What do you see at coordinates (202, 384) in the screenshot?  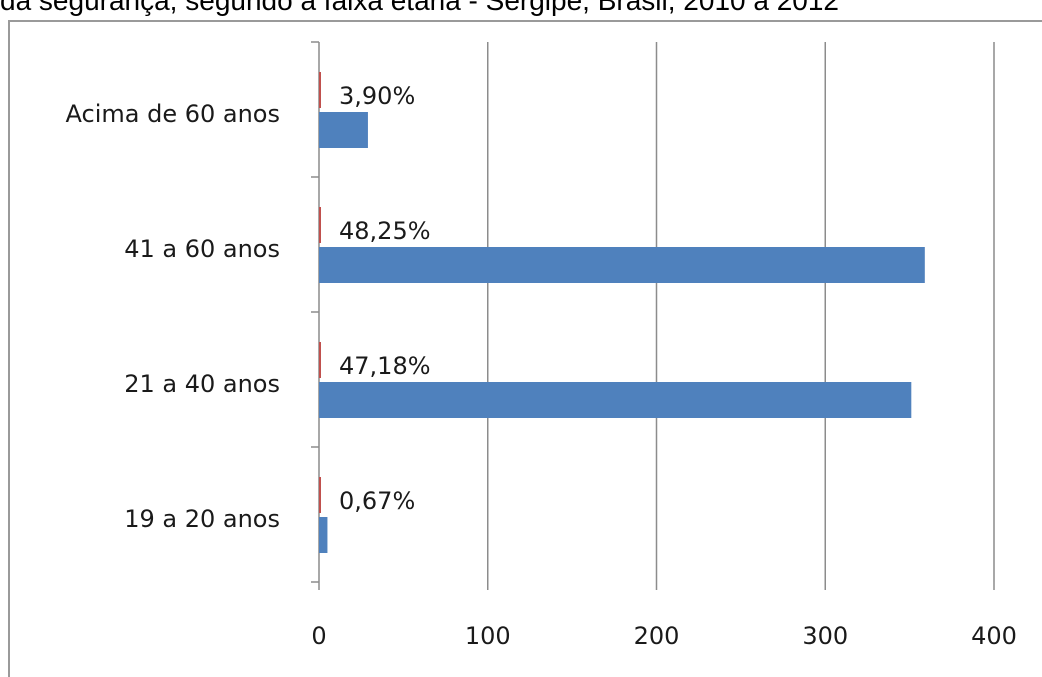 I see `category-label: 21 a 40 anos` at bounding box center [202, 384].